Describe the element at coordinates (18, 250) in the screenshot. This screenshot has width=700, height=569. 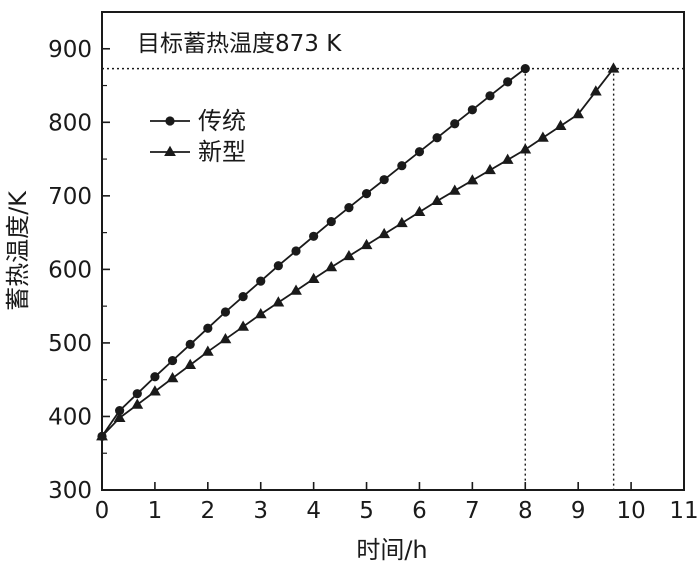
I see `y-axis-title: 蓄热温度/K` at that location.